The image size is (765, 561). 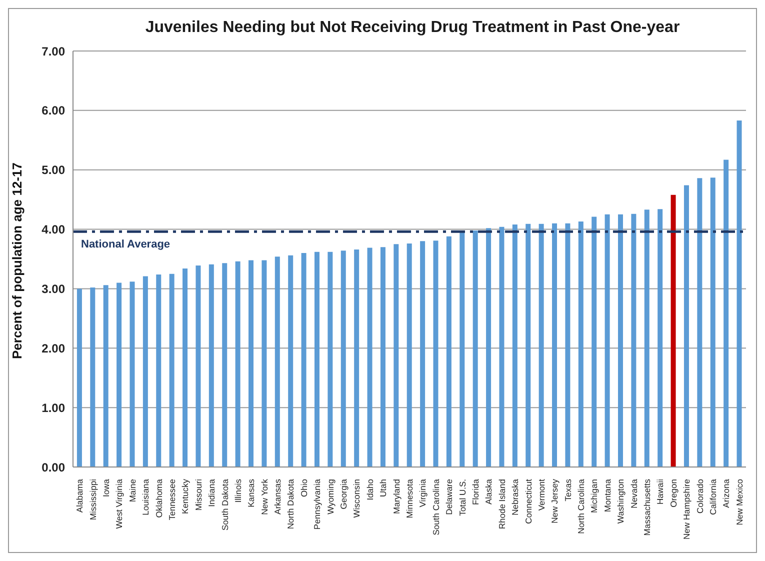 I want to click on y-tick-label: 3.00, so click(x=54, y=289).